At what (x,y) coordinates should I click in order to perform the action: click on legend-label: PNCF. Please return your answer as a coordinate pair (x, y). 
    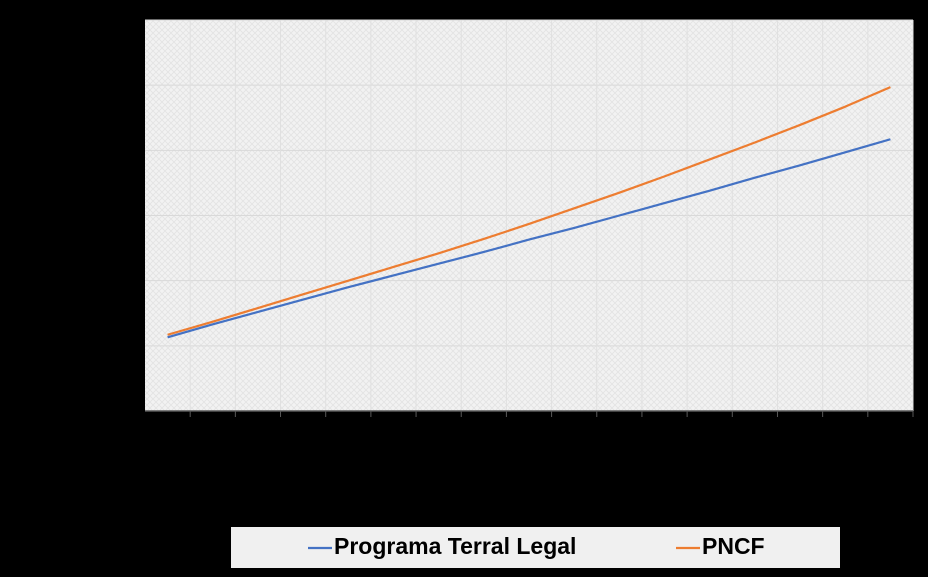
    Looking at the image, I should click on (733, 546).